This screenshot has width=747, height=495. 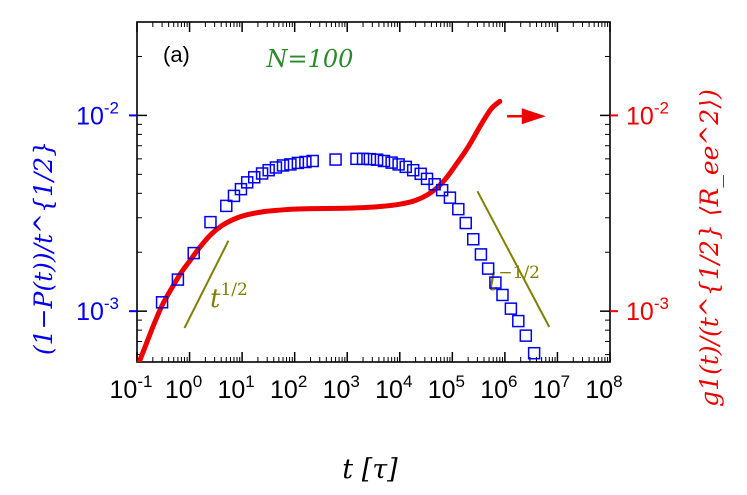 What do you see at coordinates (603, 388) in the screenshot?
I see `x-tick-label: 10⁸` at bounding box center [603, 388].